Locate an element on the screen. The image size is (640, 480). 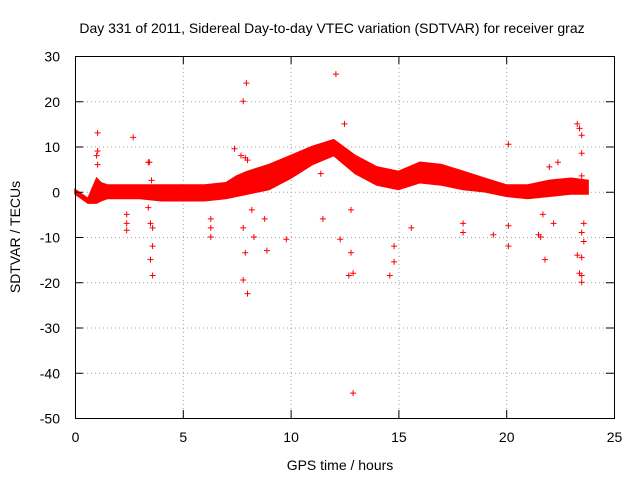
y-tick-label: 30 is located at coordinates (52, 57).